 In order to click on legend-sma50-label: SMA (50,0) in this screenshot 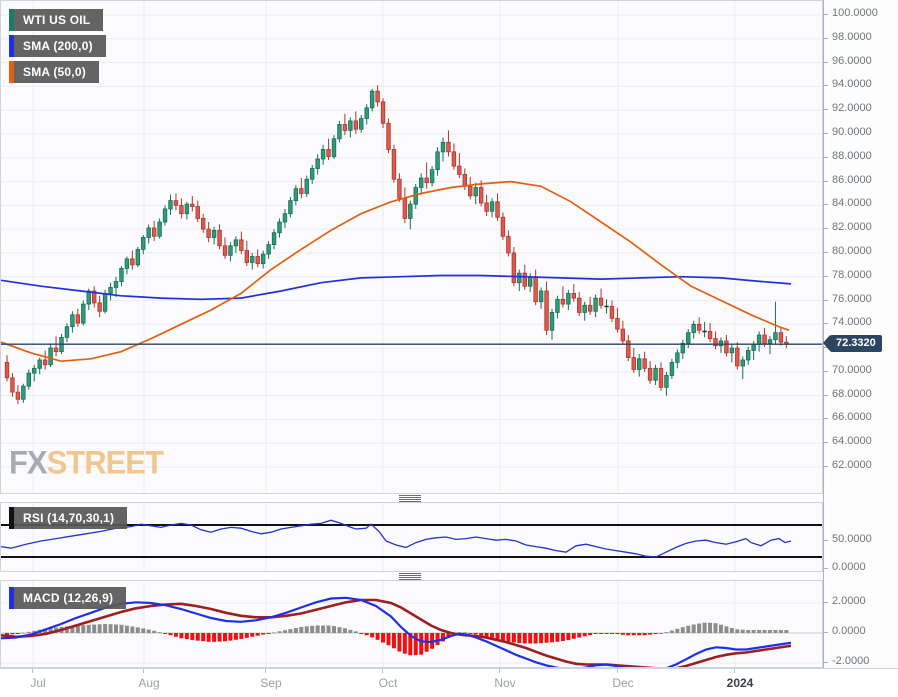, I will do `click(54, 72)`.